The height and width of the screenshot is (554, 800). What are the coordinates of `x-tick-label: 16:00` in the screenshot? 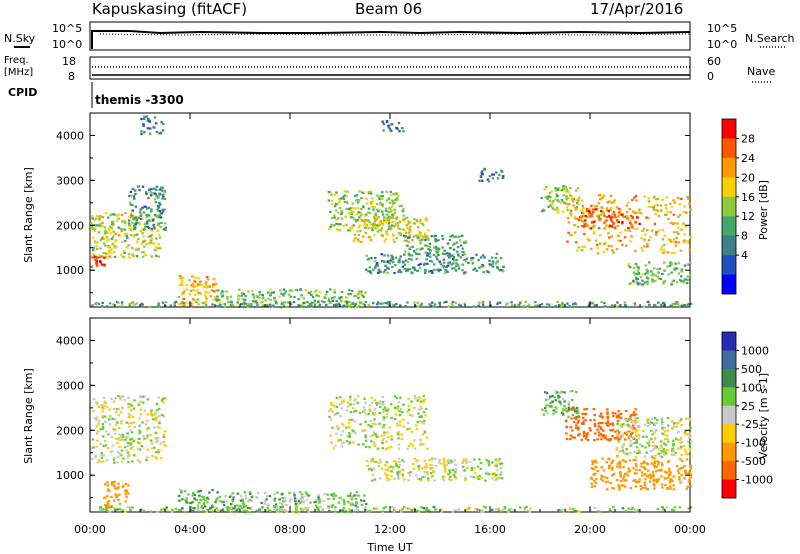 It's located at (490, 529).